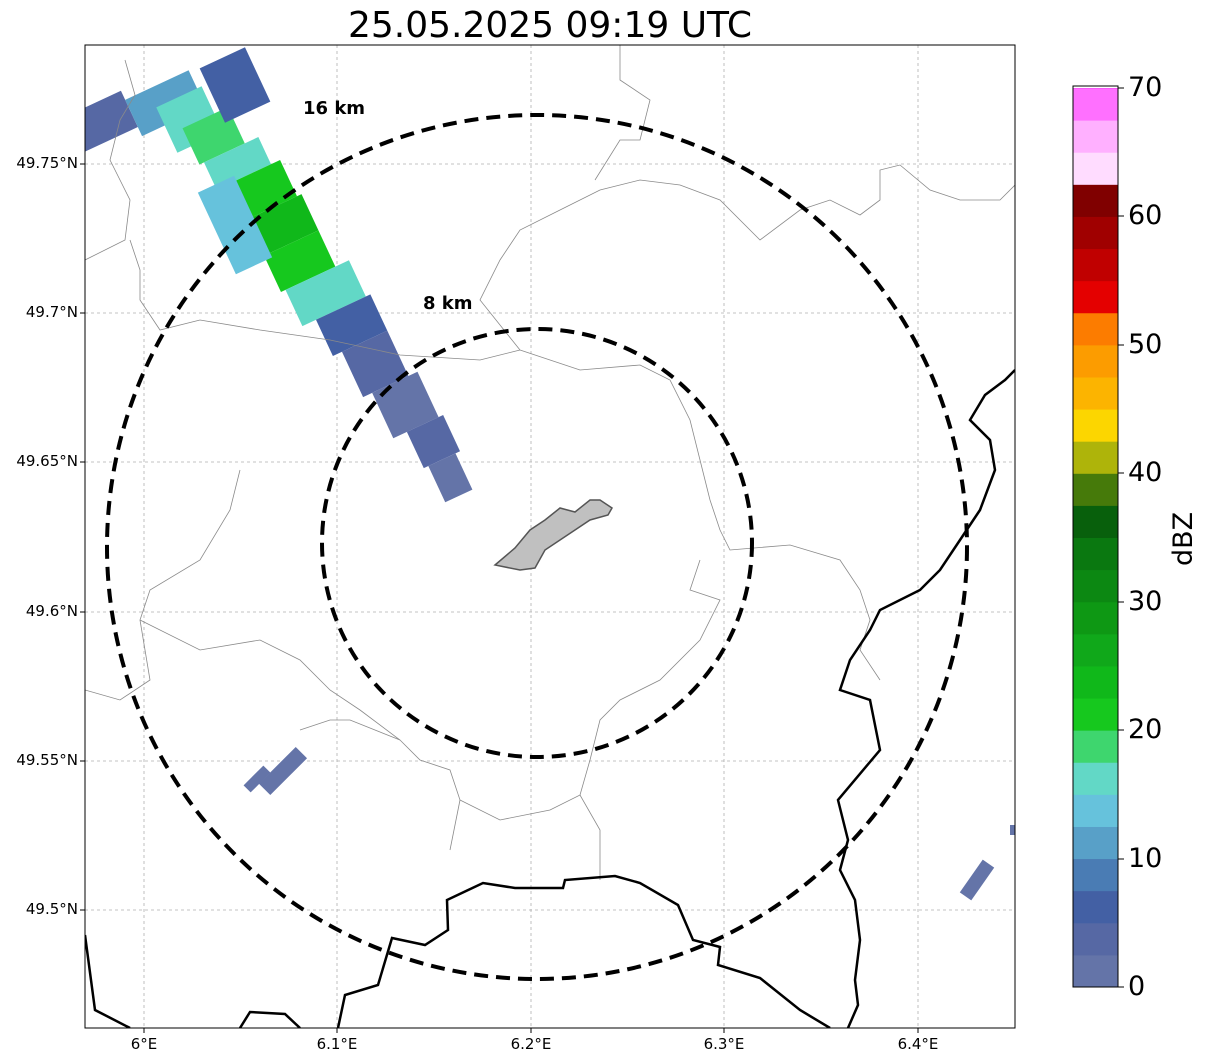 This screenshot has width=1207, height=1064. I want to click on lon-tick-label: 6.1°E, so click(337, 1044).